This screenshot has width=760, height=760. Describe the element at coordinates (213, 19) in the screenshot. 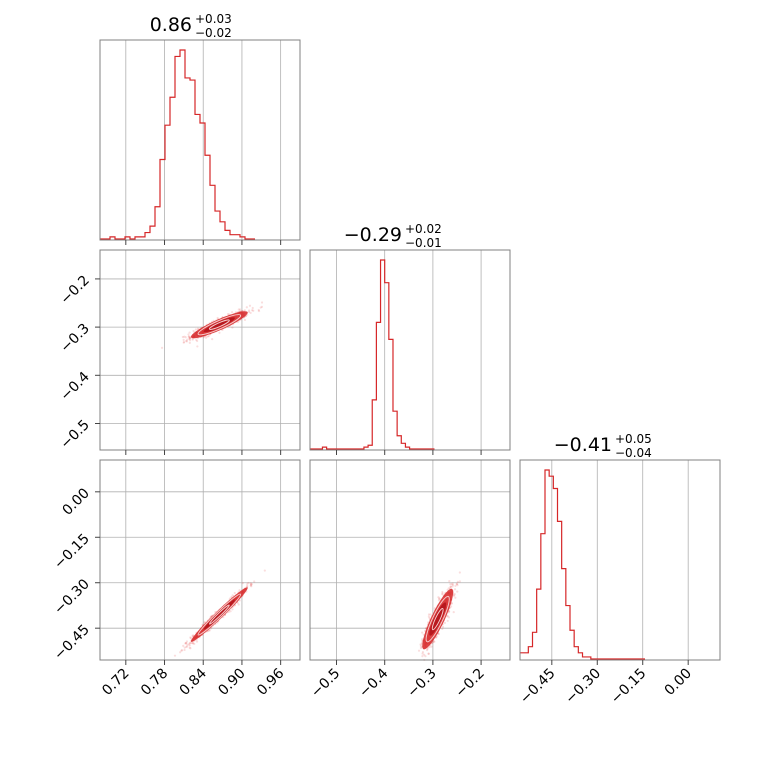

I see `title-plus-param-1: +0.03` at that location.